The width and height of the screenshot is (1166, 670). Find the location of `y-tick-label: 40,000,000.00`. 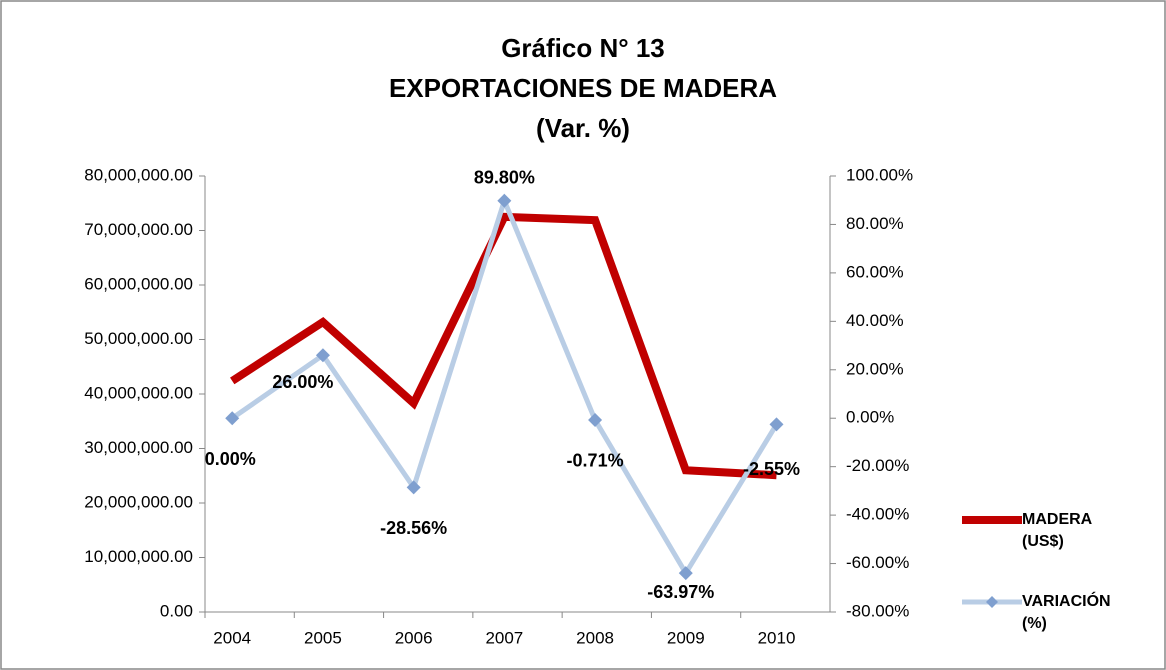

y-tick-label: 40,000,000.00 is located at coordinates (138, 392).